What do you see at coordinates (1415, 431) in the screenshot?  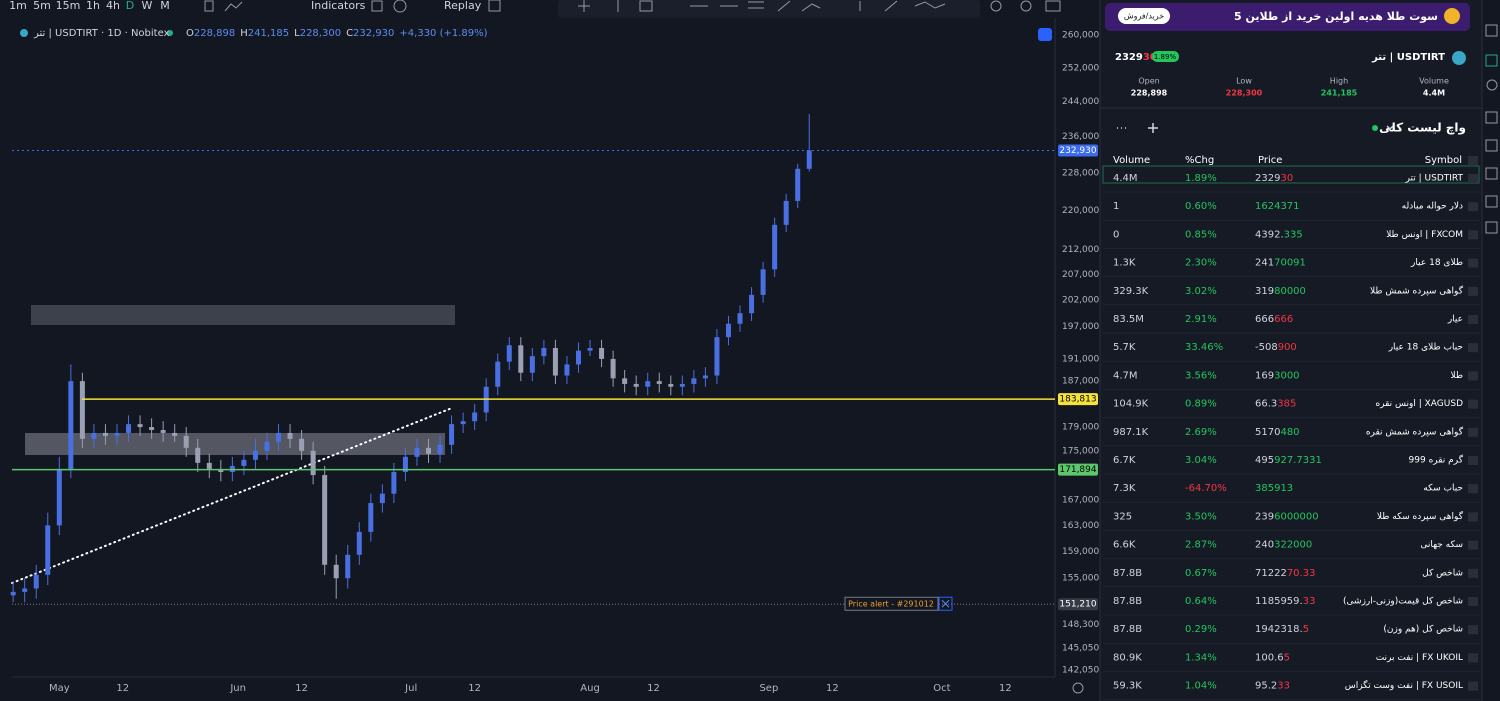 I see `row-symbol: گواهی سپرده شمش نقره` at bounding box center [1415, 431].